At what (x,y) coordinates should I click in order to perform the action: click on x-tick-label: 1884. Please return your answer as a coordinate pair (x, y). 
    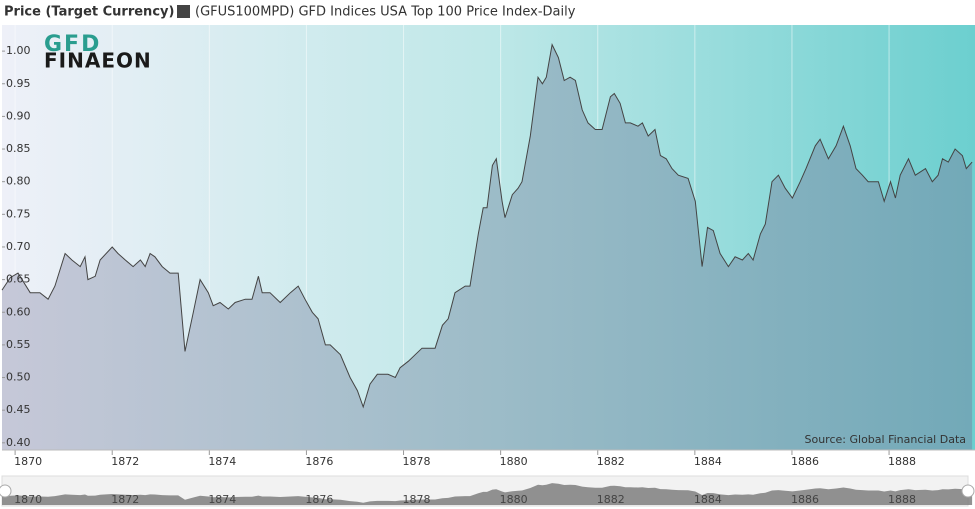
    Looking at the image, I should click on (708, 461).